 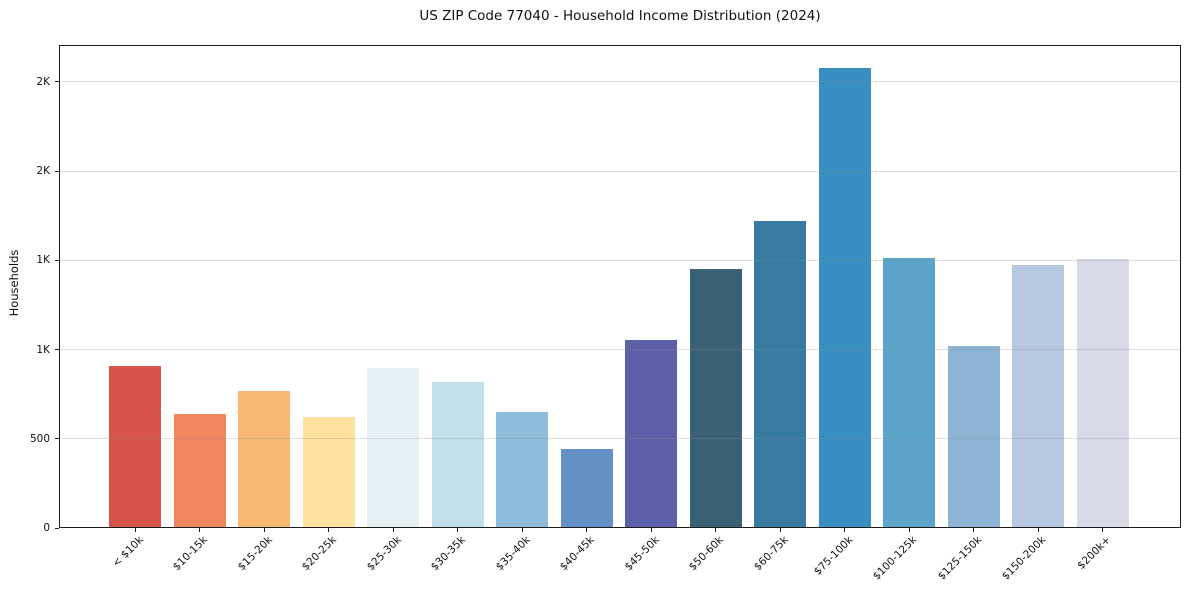 What do you see at coordinates (127, 552) in the screenshot?
I see `x-tick-label-text: < $10k` at bounding box center [127, 552].